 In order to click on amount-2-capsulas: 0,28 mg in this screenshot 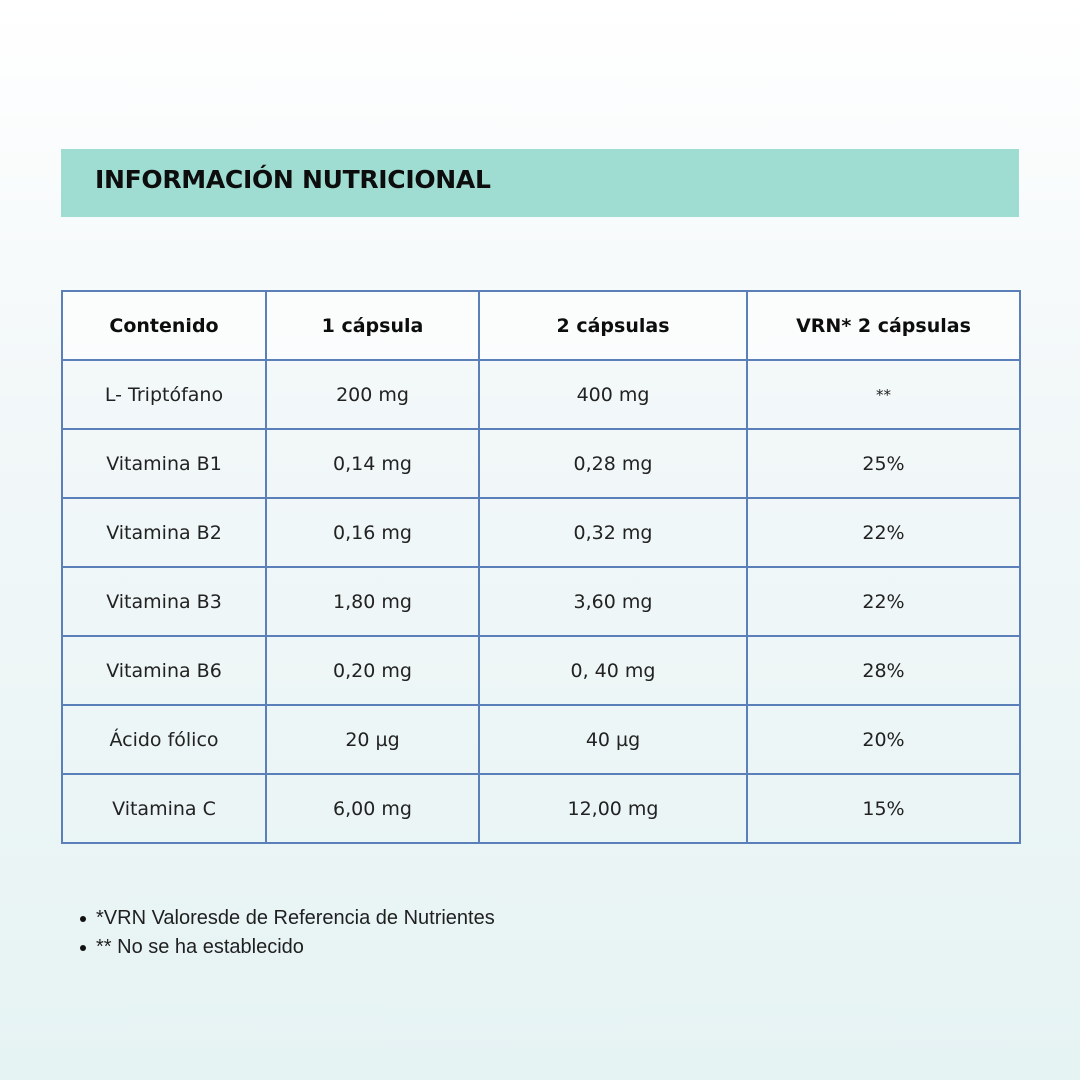, I will do `click(613, 463)`.